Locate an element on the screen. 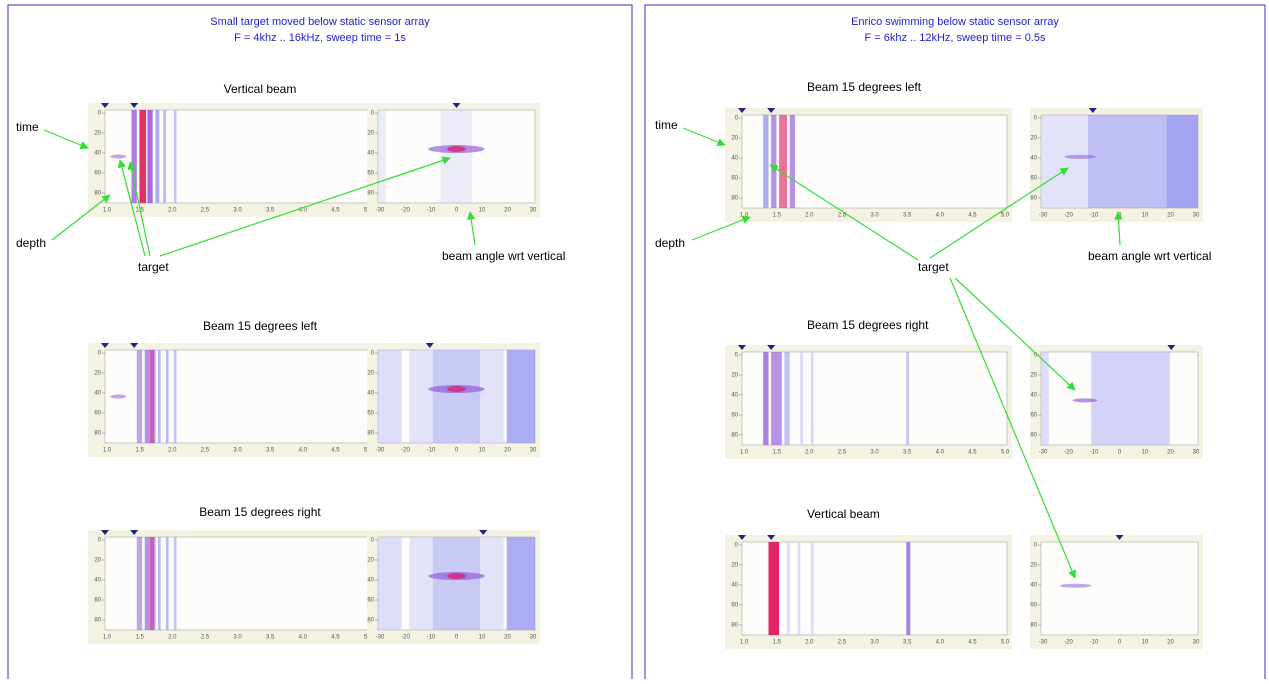 The width and height of the screenshot is (1269, 684). plot-area is located at coordinates (456, 156).